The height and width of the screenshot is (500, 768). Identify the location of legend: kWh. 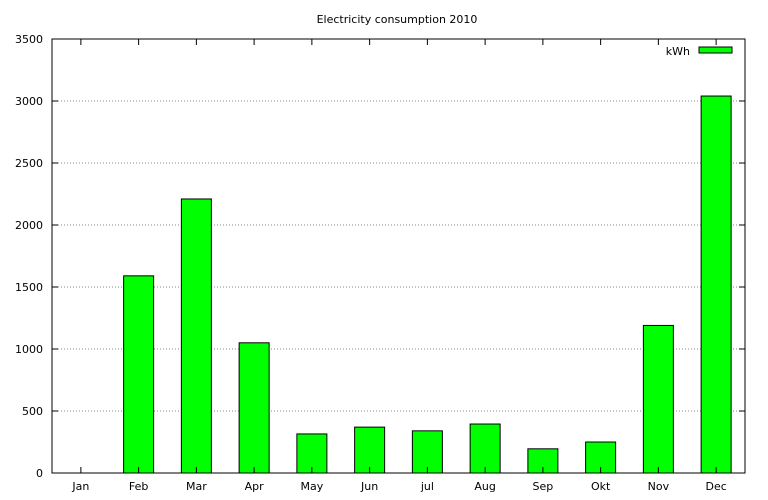
(699, 51).